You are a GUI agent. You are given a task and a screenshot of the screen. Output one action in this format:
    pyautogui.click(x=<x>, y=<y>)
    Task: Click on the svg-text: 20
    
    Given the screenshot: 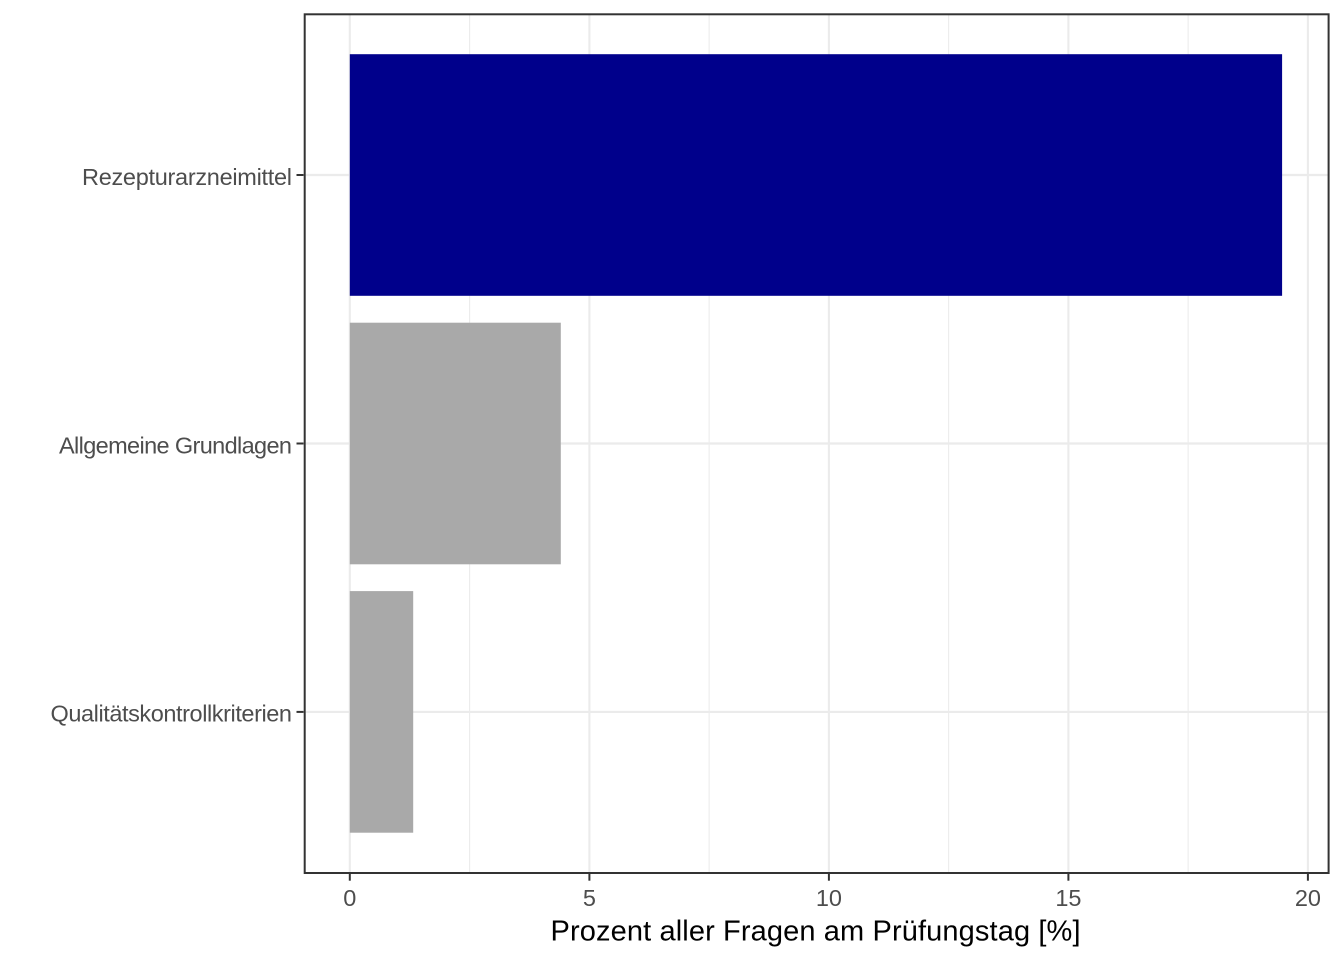 What is the action you would take?
    pyautogui.click(x=1308, y=898)
    